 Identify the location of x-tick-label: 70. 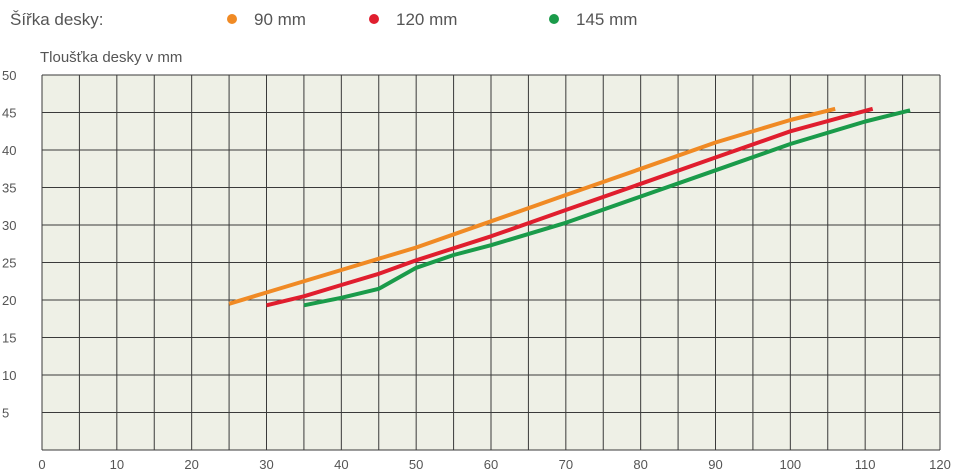
(566, 464).